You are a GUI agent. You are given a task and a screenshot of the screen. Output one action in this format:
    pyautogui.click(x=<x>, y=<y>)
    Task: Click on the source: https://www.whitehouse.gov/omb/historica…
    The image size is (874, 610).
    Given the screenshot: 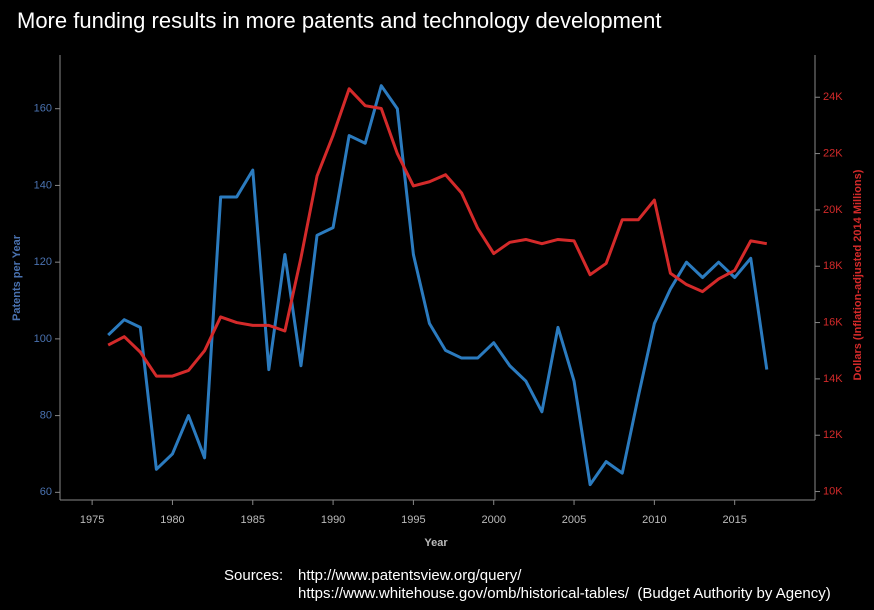 What is the action you would take?
    pyautogui.click(x=564, y=593)
    